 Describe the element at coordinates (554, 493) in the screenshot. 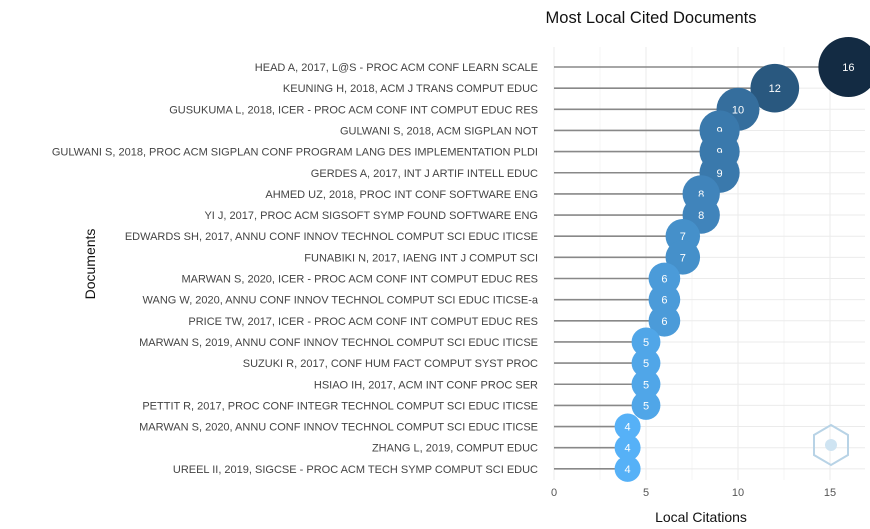

I see `x-tick-label: 0` at that location.